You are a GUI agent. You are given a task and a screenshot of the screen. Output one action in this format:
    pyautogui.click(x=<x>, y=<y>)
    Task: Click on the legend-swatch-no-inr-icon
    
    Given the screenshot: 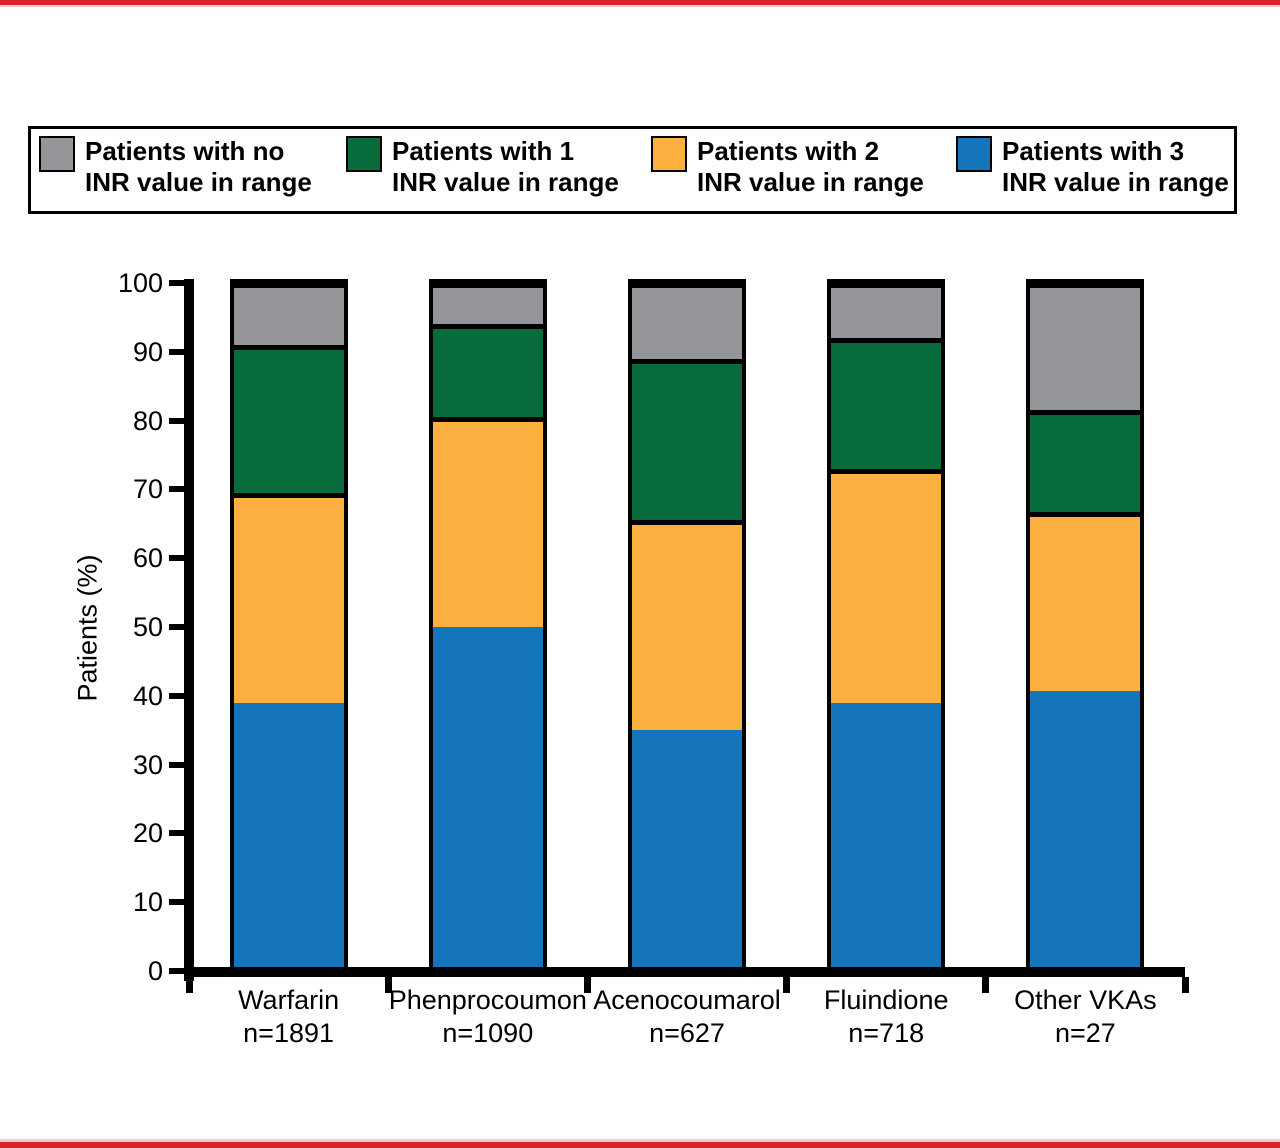 What is the action you would take?
    pyautogui.click(x=57, y=154)
    